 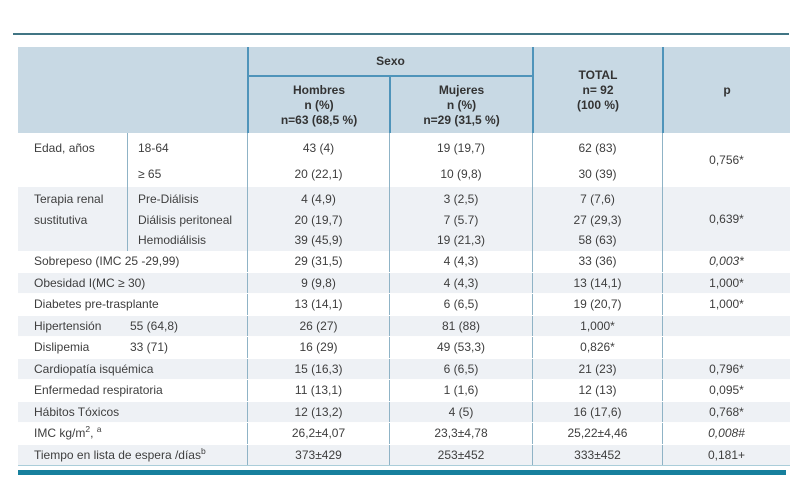 I want to click on header-sexo: Sexo, so click(x=389, y=62).